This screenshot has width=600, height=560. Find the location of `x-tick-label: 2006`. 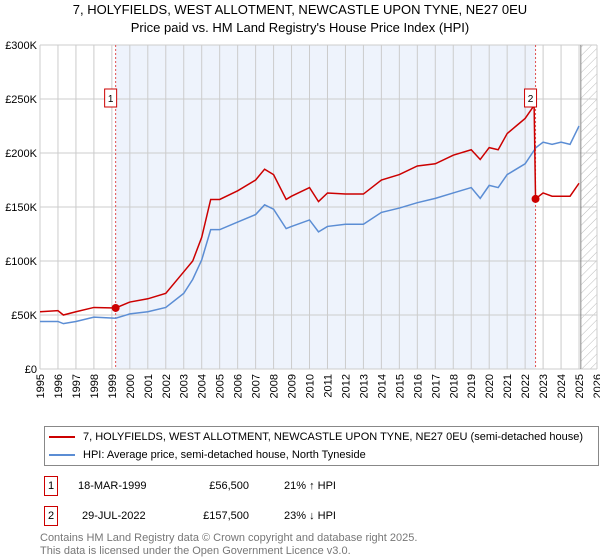

x-tick-label: 2006 is located at coordinates (239, 386).